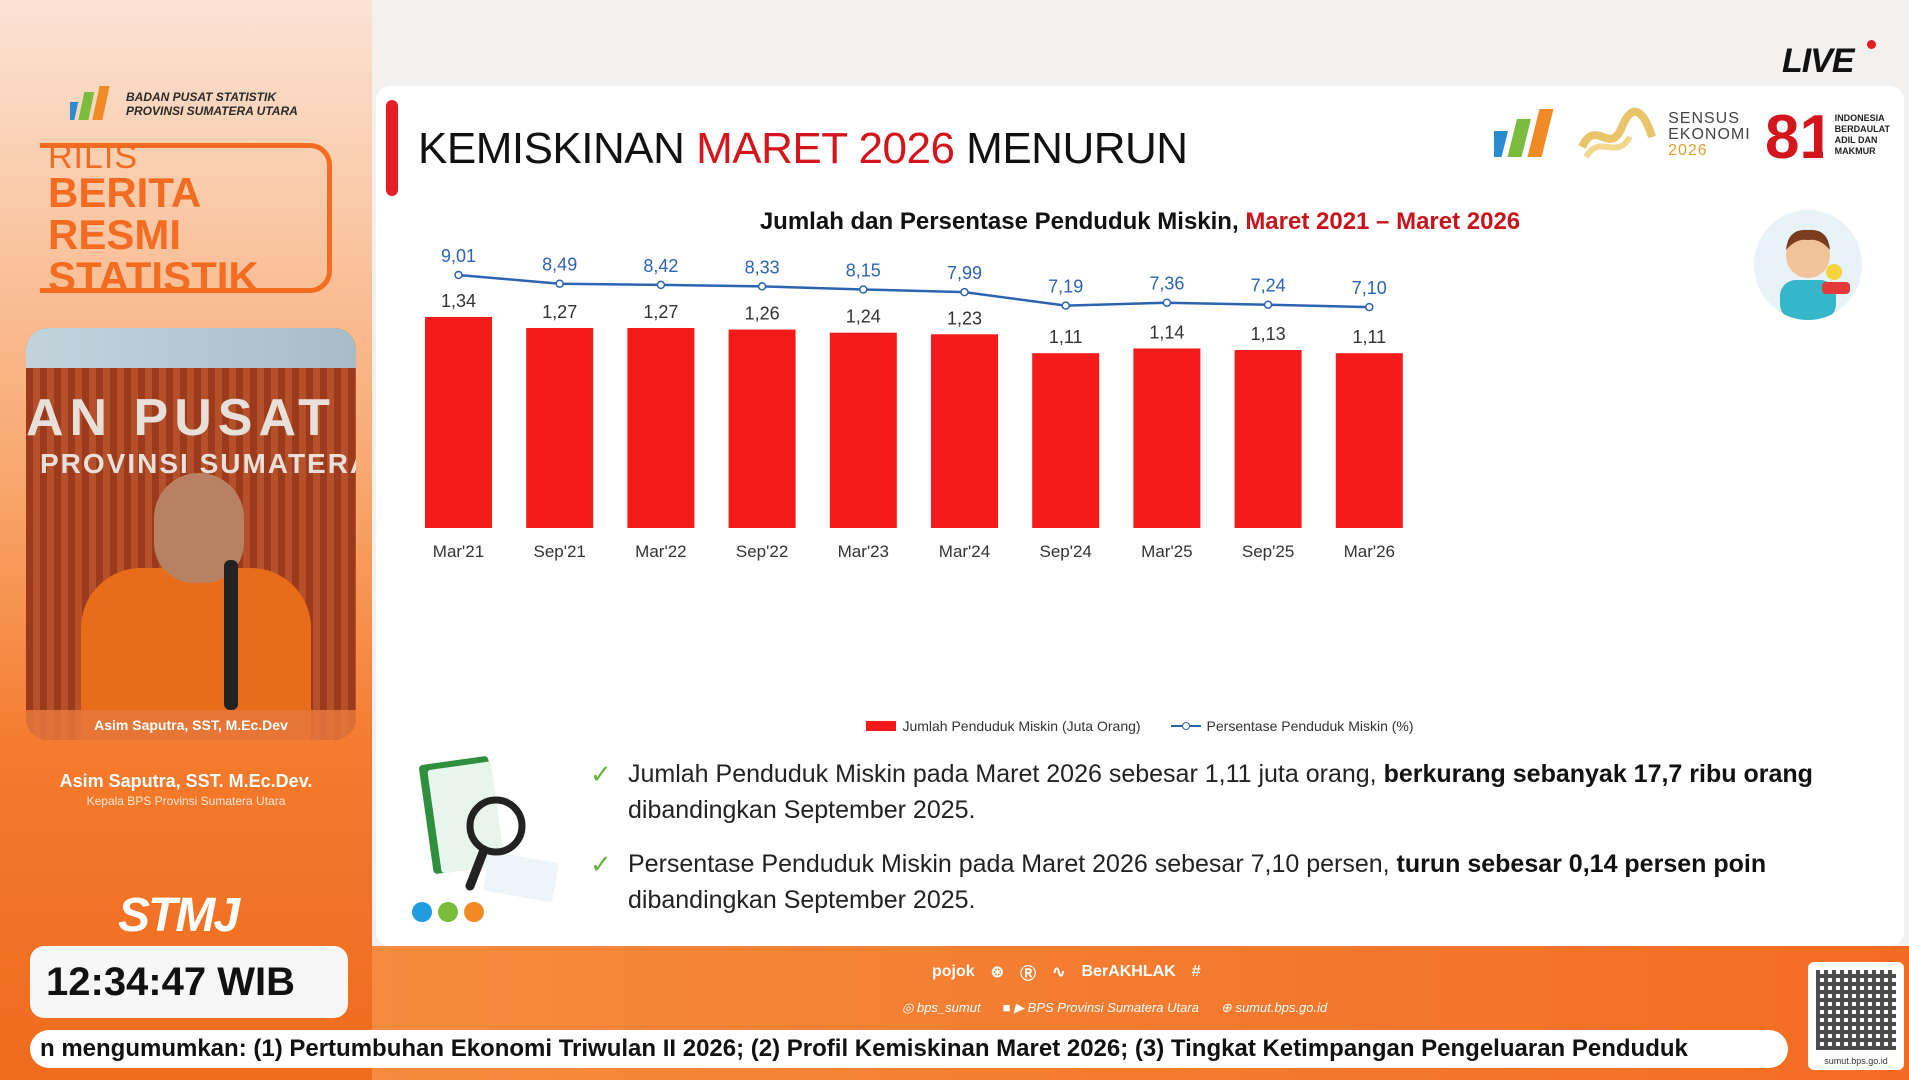 This screenshot has width=1909, height=1080. What do you see at coordinates (1066, 337) in the screenshot?
I see `bar-data-label: 1,11` at bounding box center [1066, 337].